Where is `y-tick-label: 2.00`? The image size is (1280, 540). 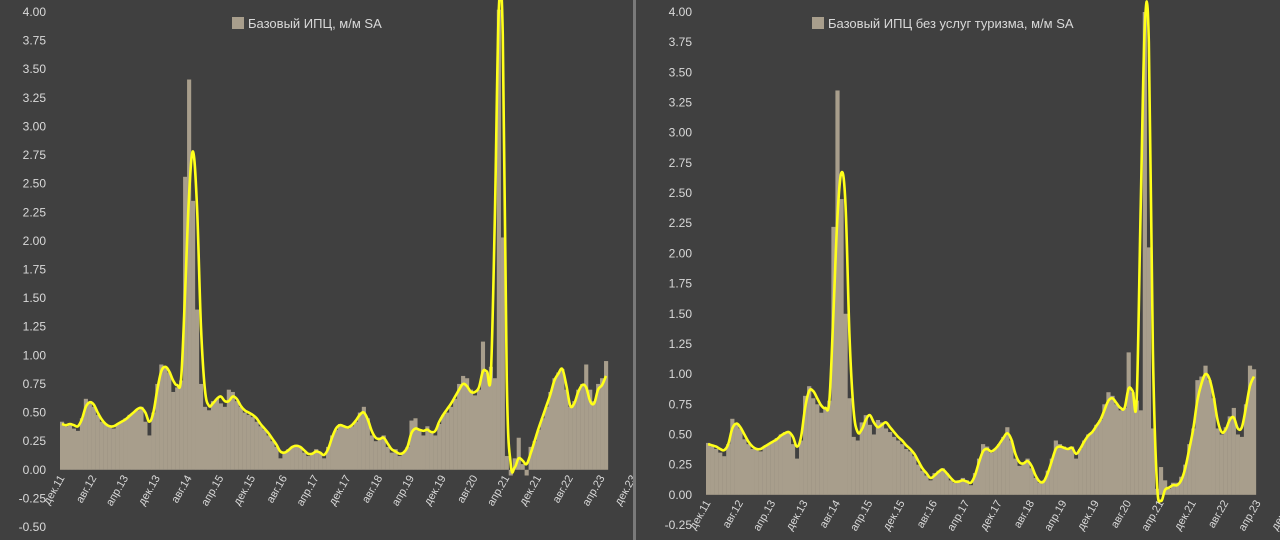 y-tick-label: 2.00 is located at coordinates (35, 241).